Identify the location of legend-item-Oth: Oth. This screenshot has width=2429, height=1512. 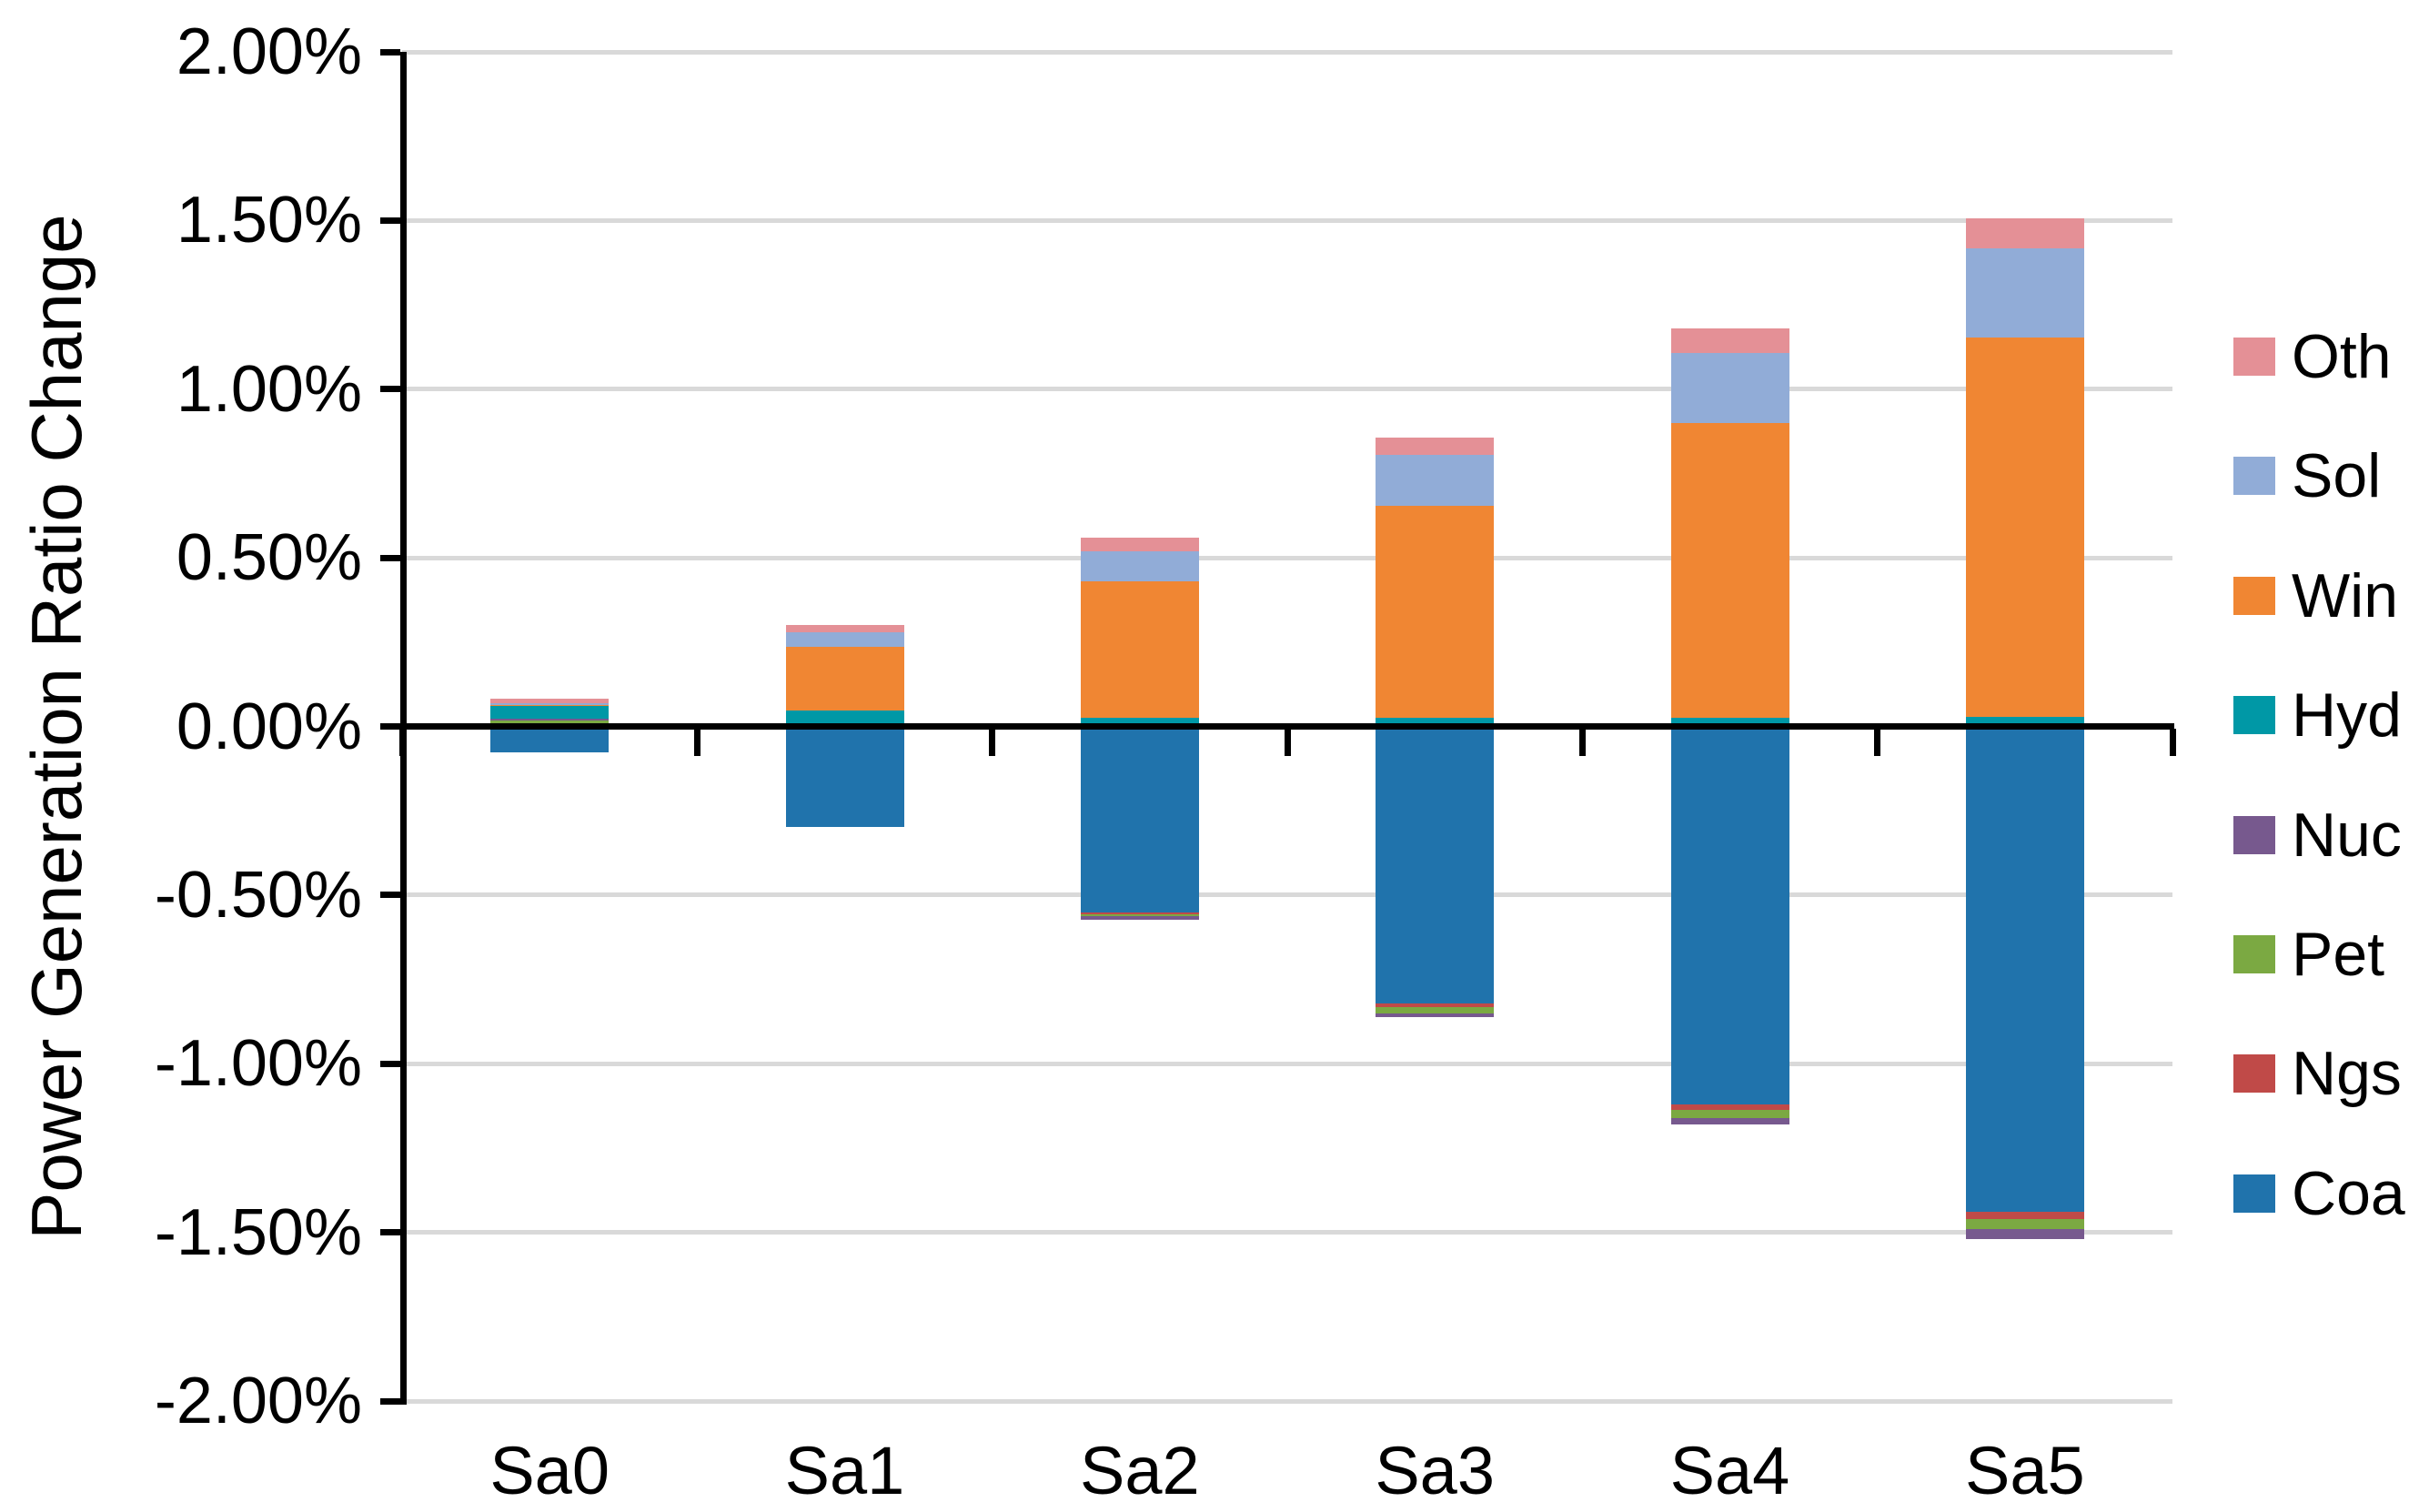
(2313, 357).